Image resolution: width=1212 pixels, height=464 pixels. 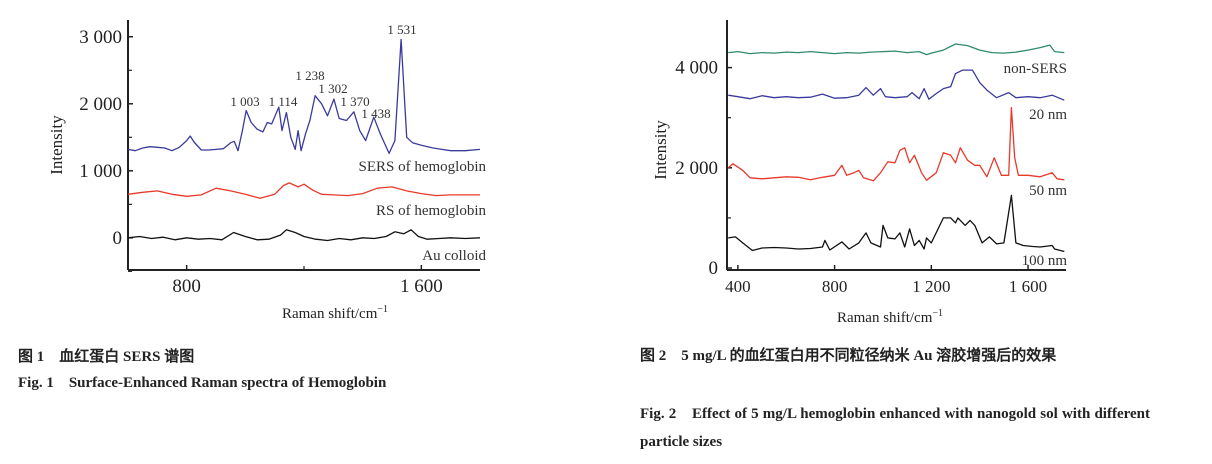 I want to click on fig2-caption-cn: 图 2 5 mg/L 的血红蛋白用不同粒径纳米 Au 溶胶增强后的效果, so click(x=848, y=356).